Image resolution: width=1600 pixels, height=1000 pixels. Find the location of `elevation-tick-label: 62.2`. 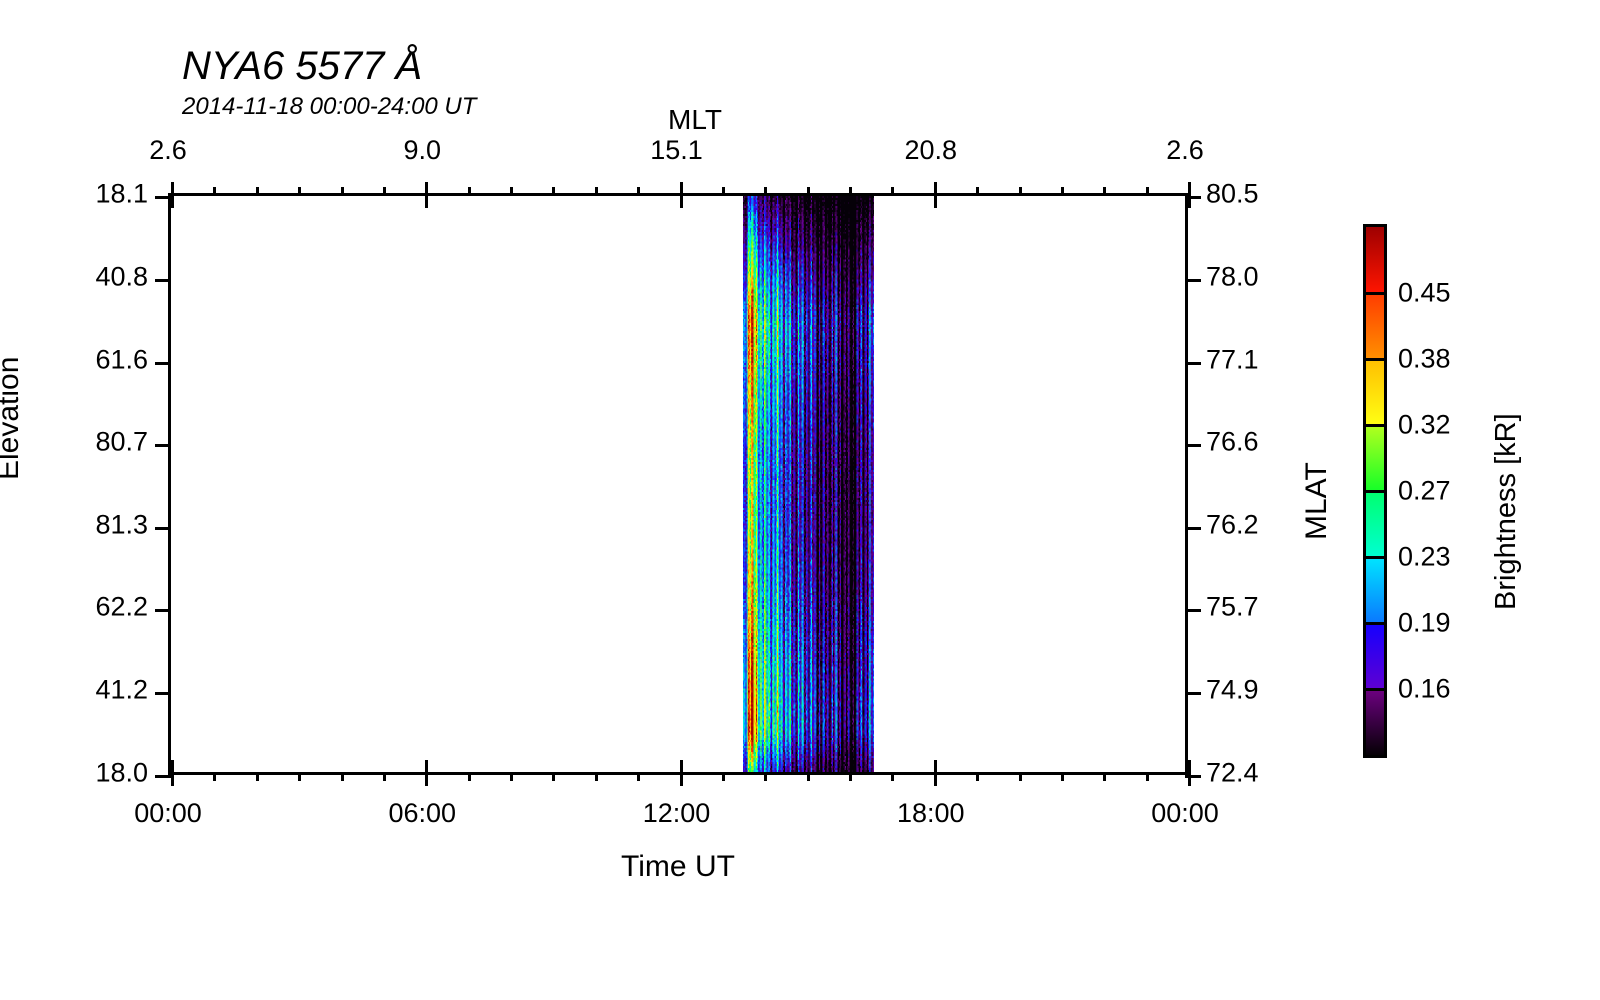

elevation-tick-label: 62.2 is located at coordinates (121, 606).